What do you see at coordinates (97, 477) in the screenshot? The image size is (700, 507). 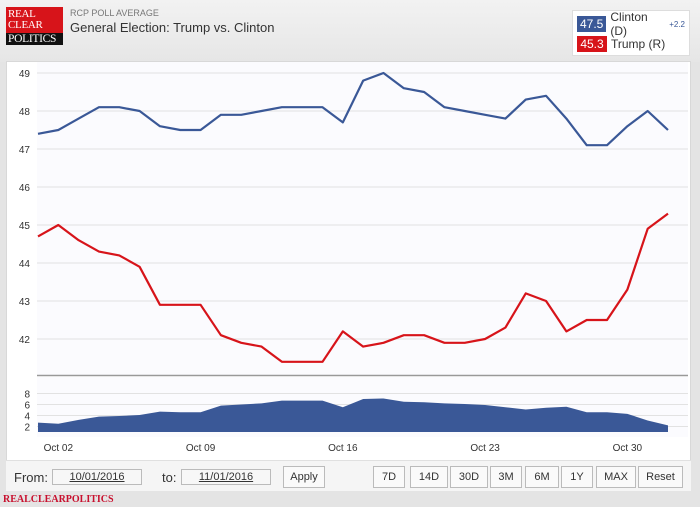 I see `from-date-input: 10/01/2016` at bounding box center [97, 477].